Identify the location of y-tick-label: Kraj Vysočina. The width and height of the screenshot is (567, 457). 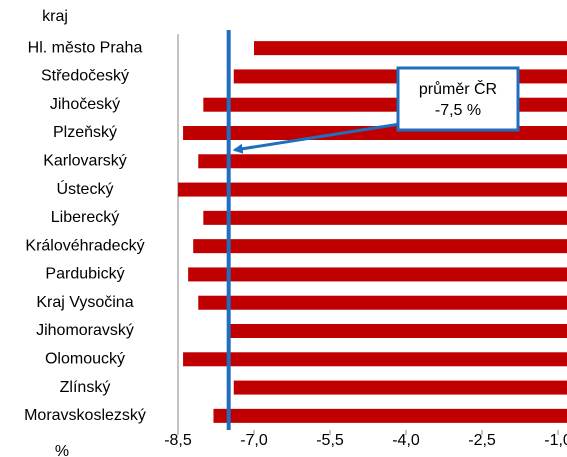
(84, 302).